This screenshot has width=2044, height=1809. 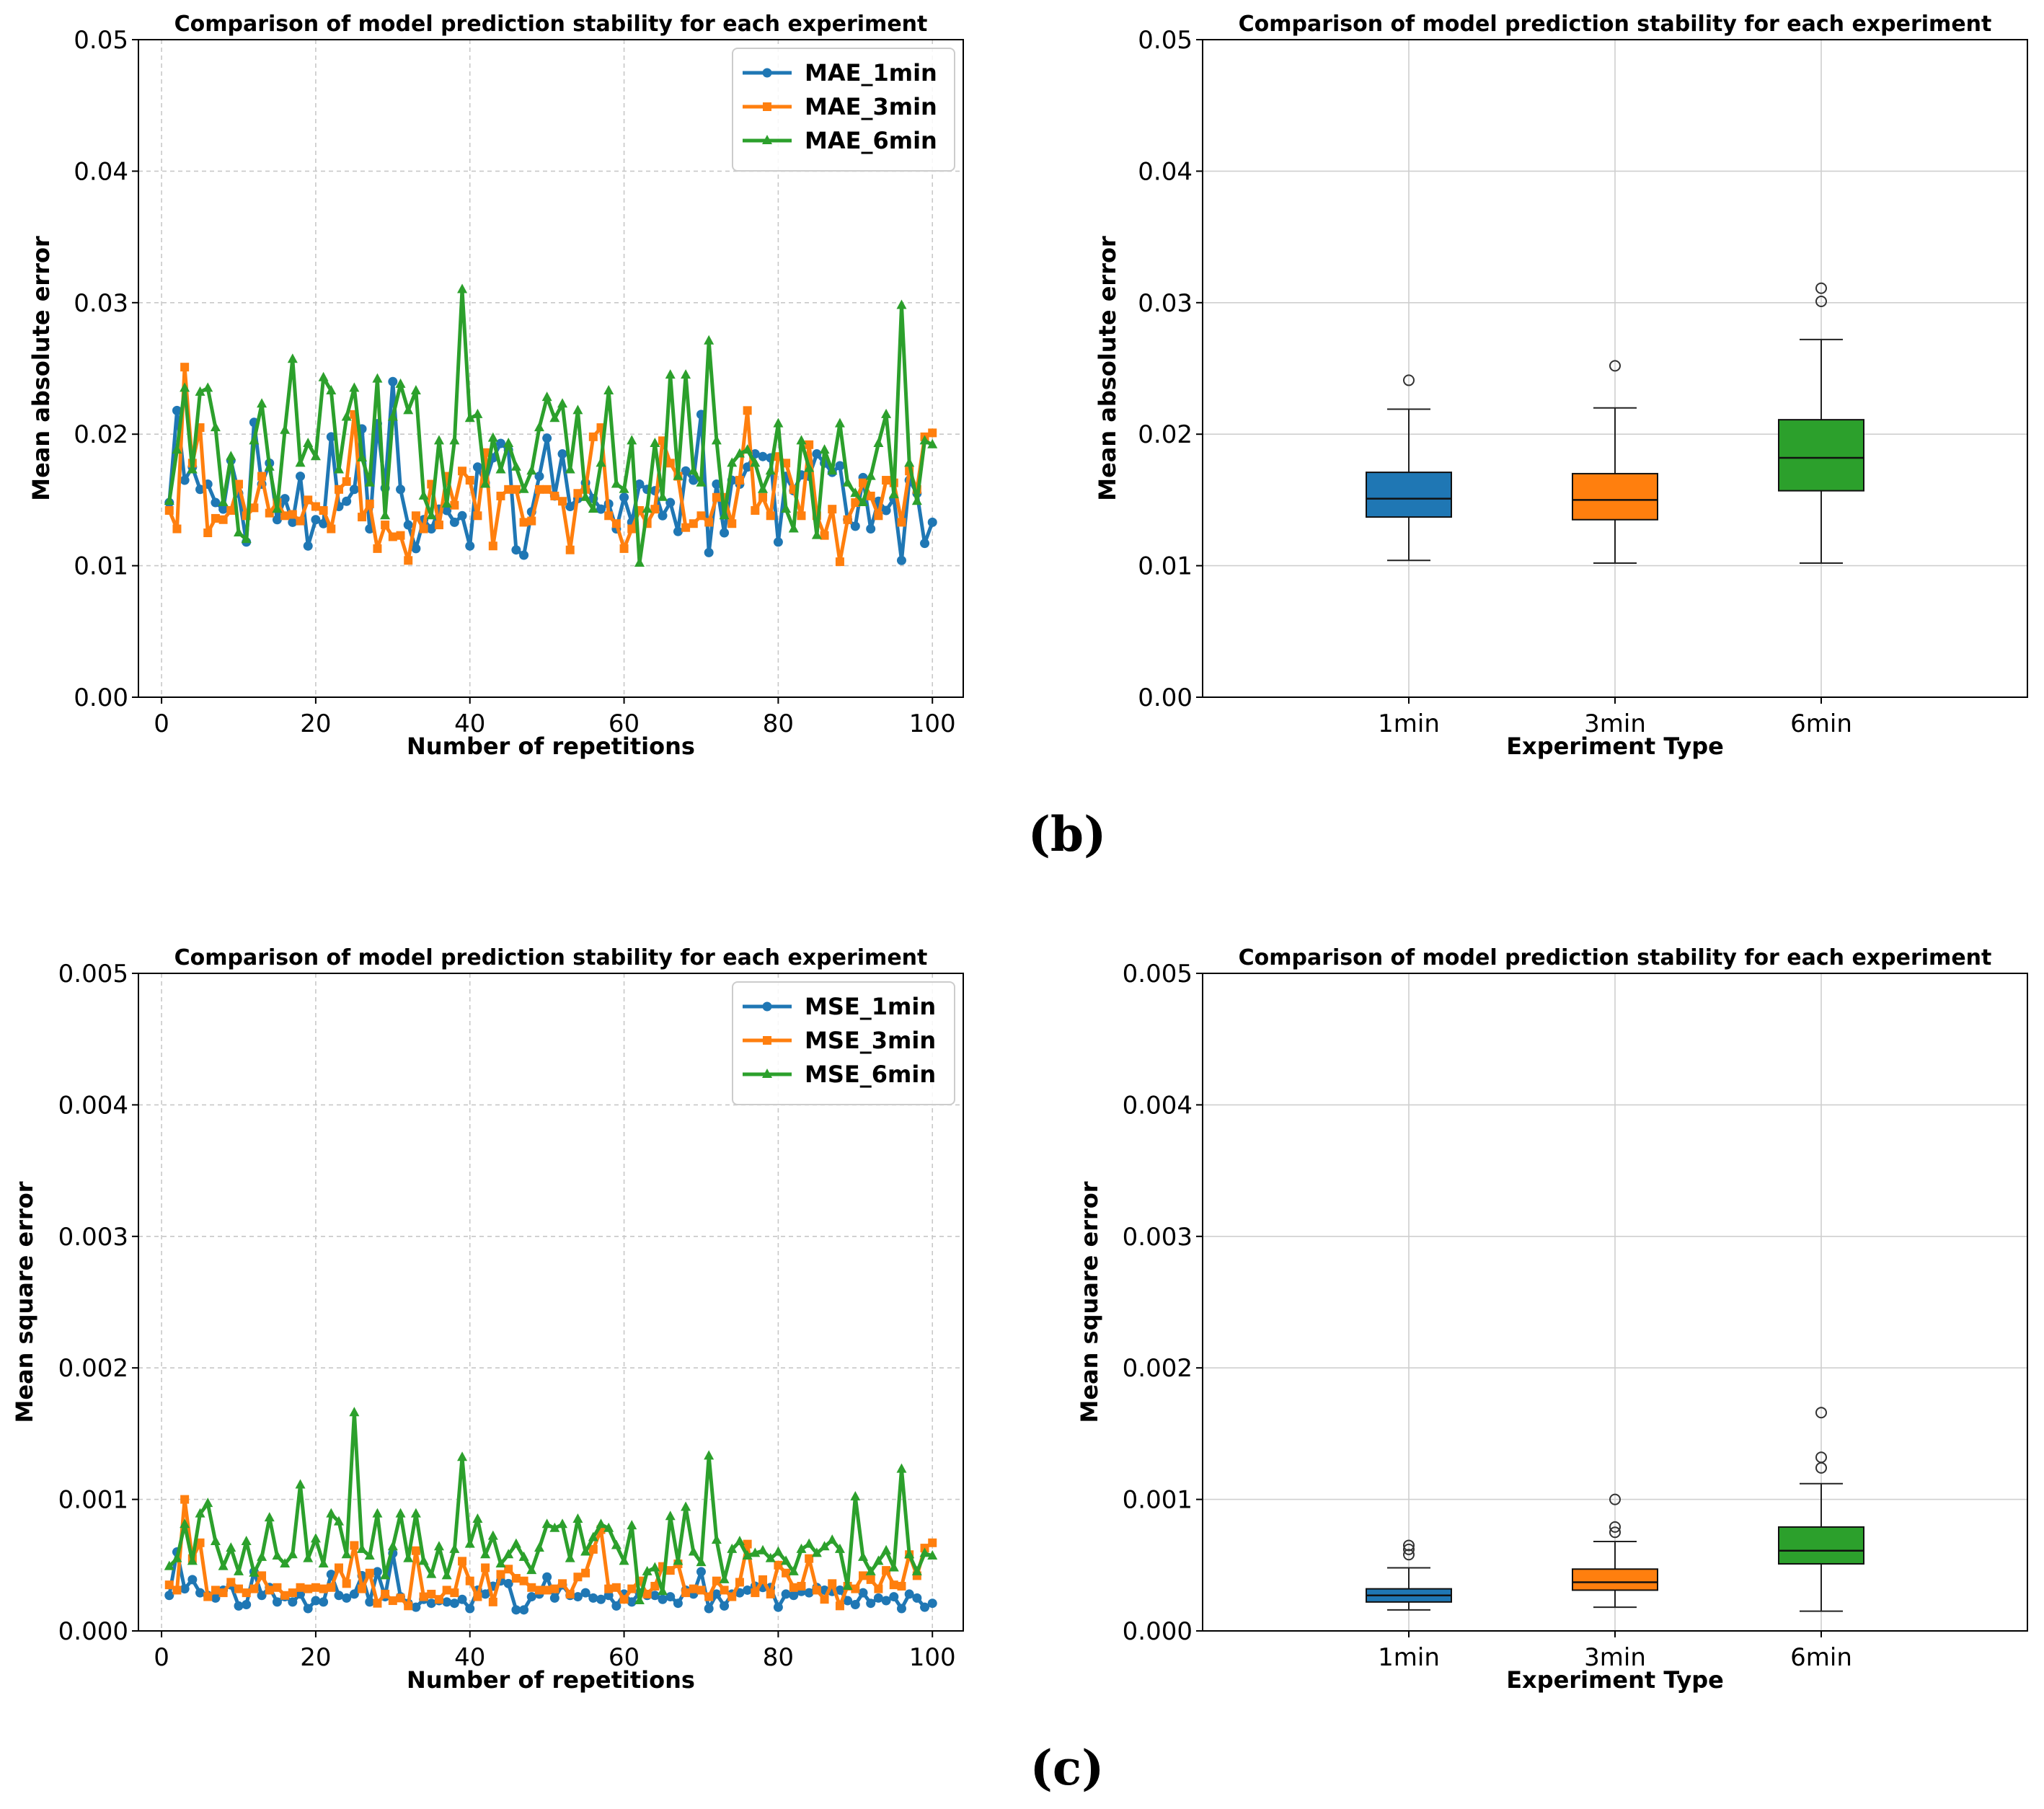 I want to click on y-tick-label: 0.000, so click(x=1158, y=1631).